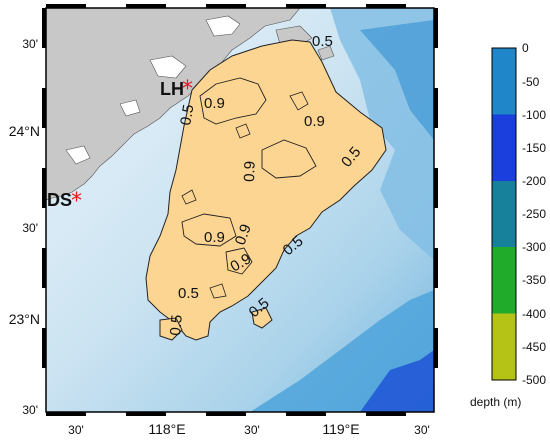  What do you see at coordinates (24, 319) in the screenshot?
I see `lat-label: 23°N` at bounding box center [24, 319].